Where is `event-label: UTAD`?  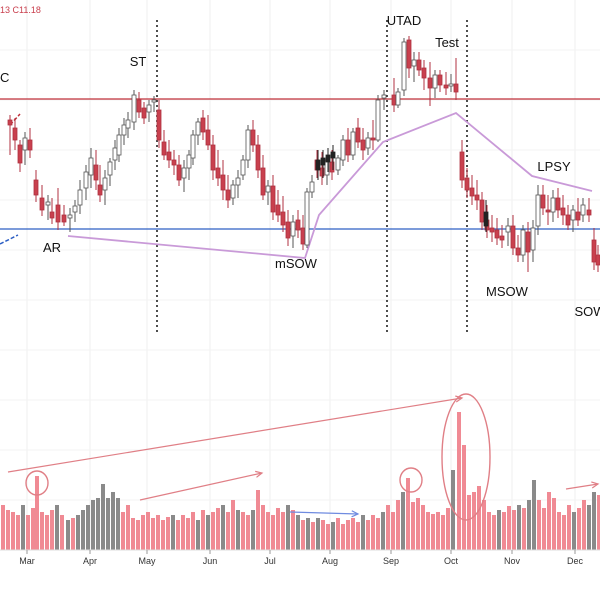
event-label: UTAD is located at coordinates (404, 20).